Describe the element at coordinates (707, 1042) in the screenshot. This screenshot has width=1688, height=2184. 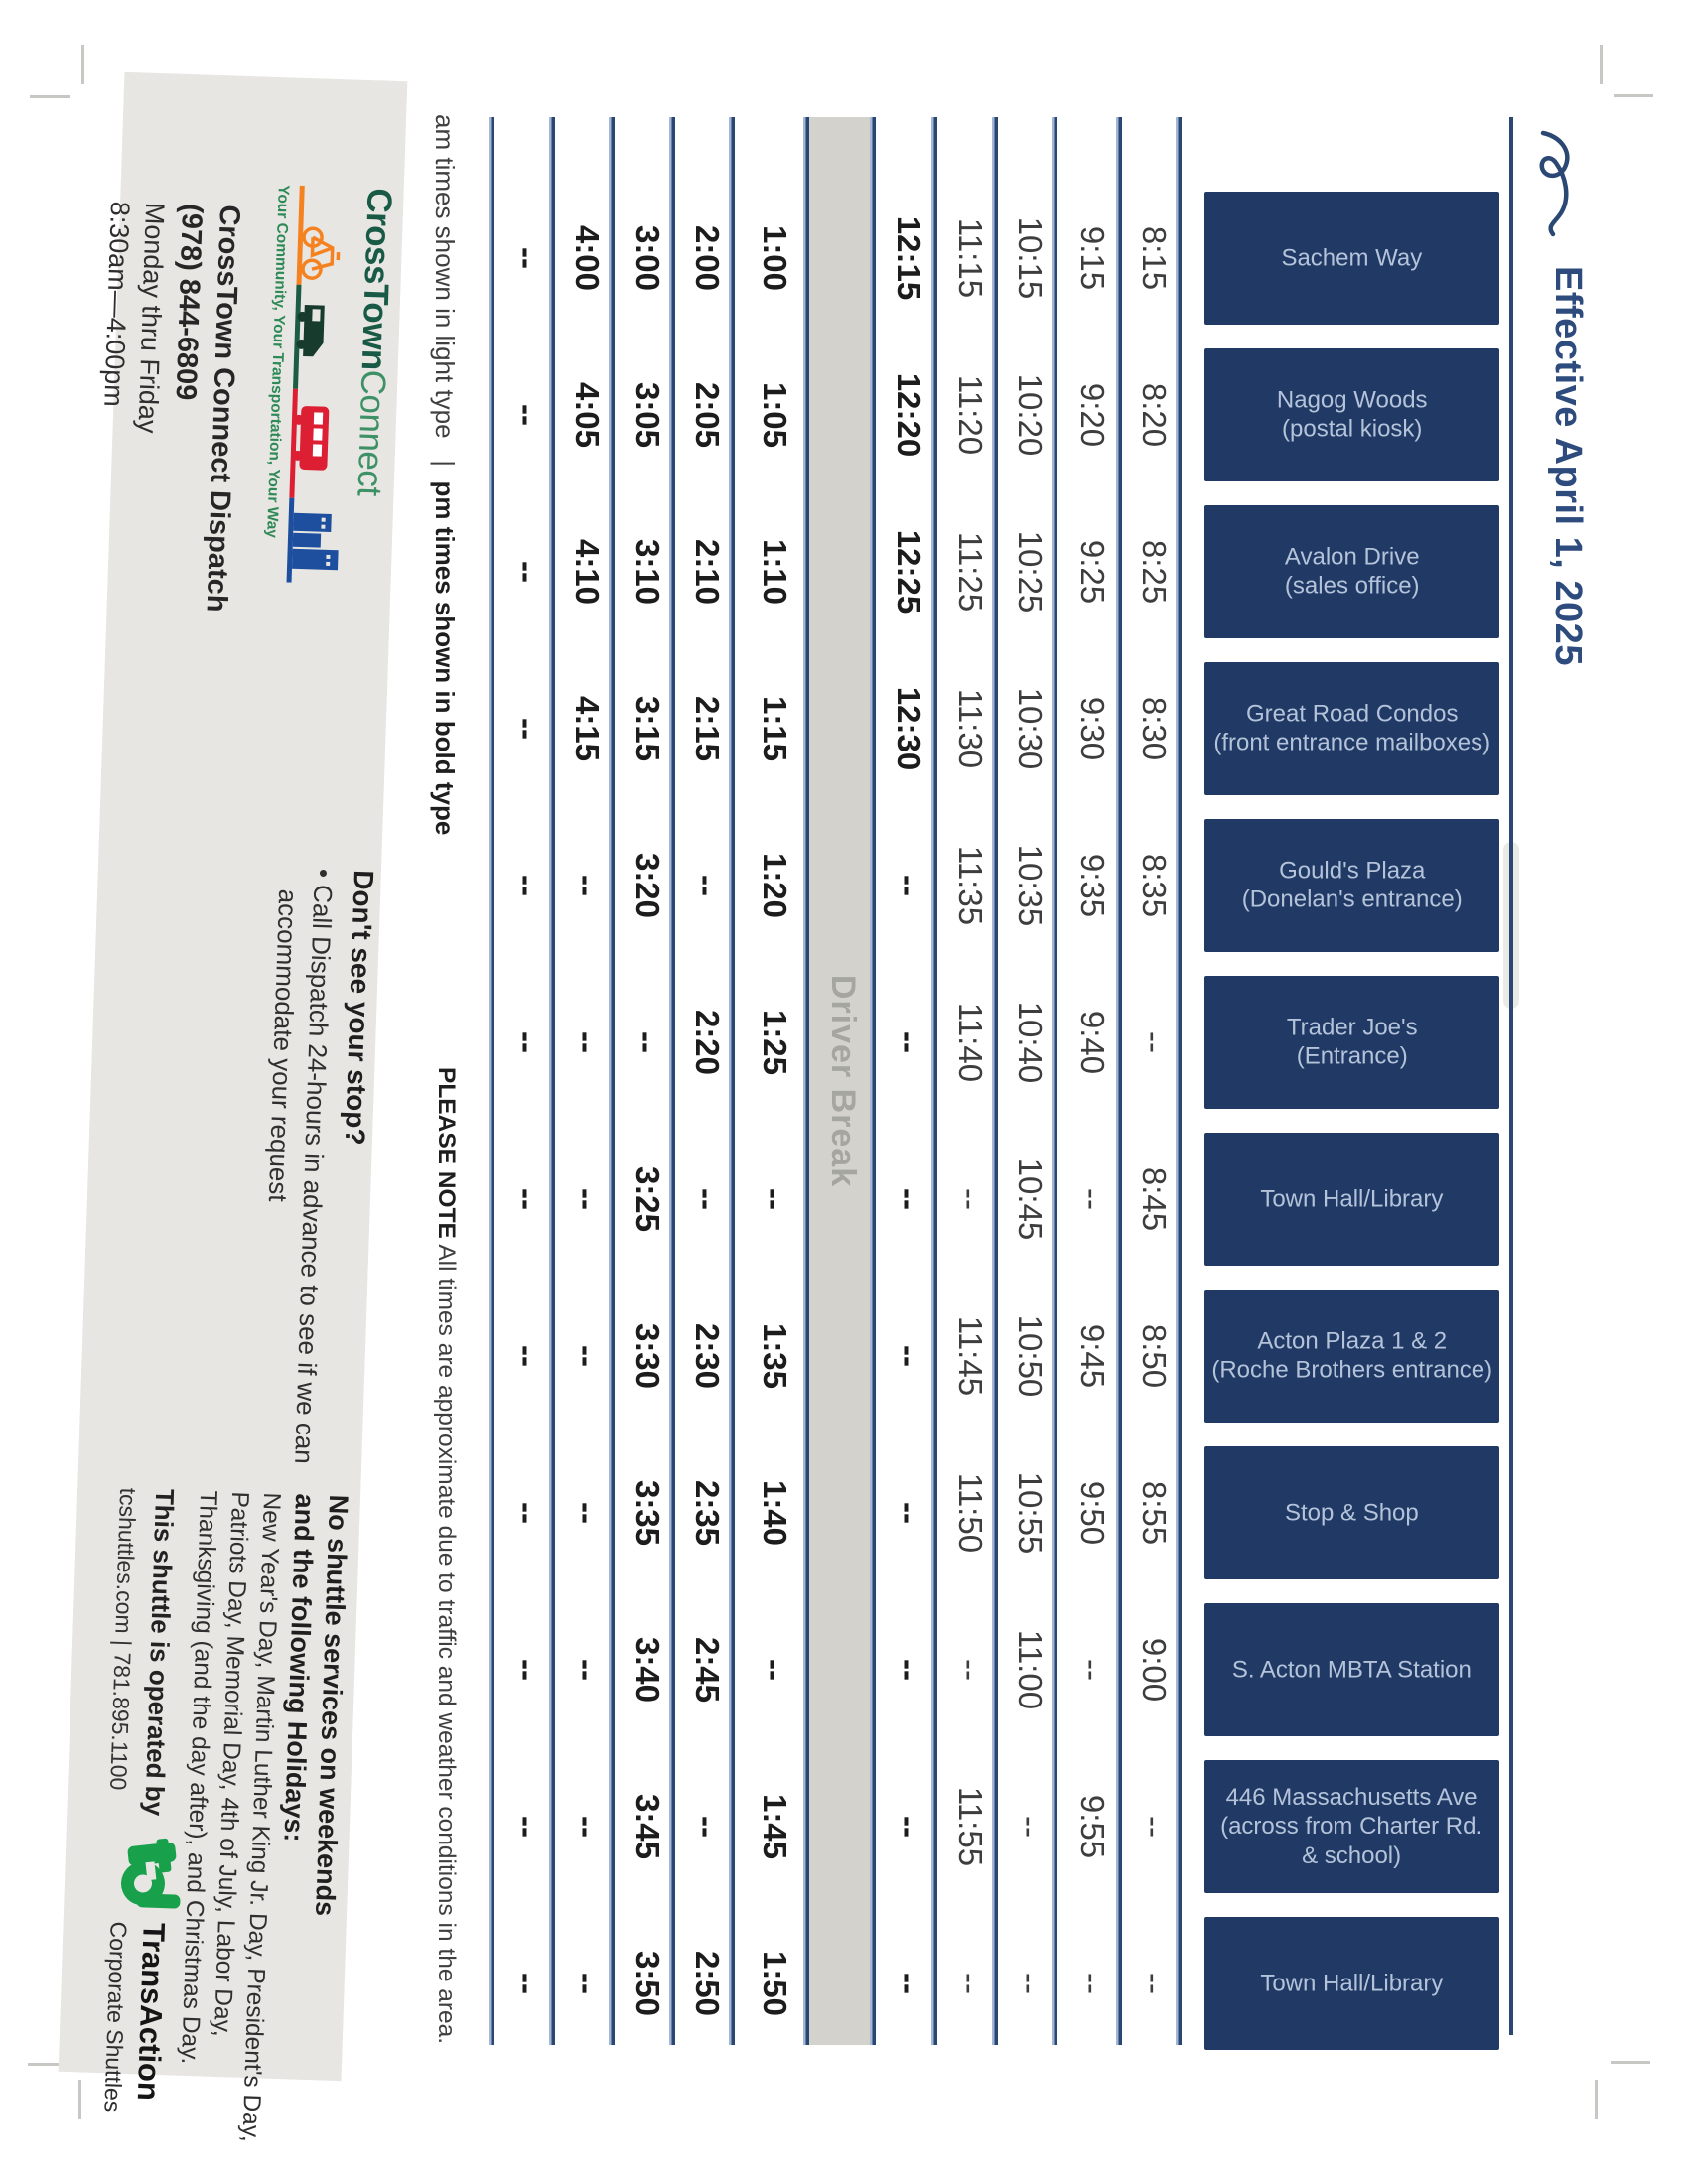
I see `time-cell: 2:20` at that location.